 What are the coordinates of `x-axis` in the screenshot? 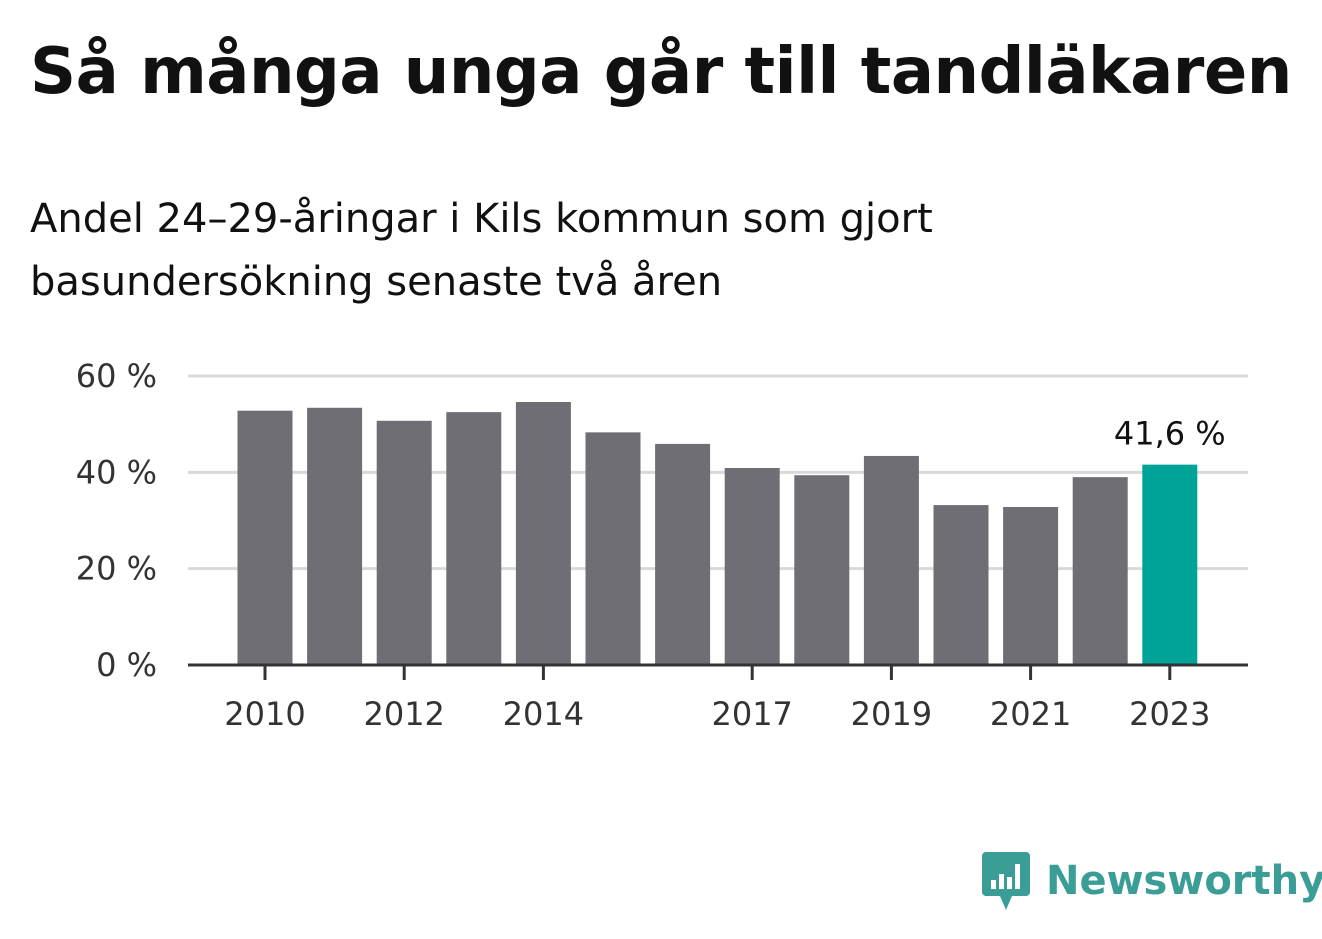 It's located at (718, 671).